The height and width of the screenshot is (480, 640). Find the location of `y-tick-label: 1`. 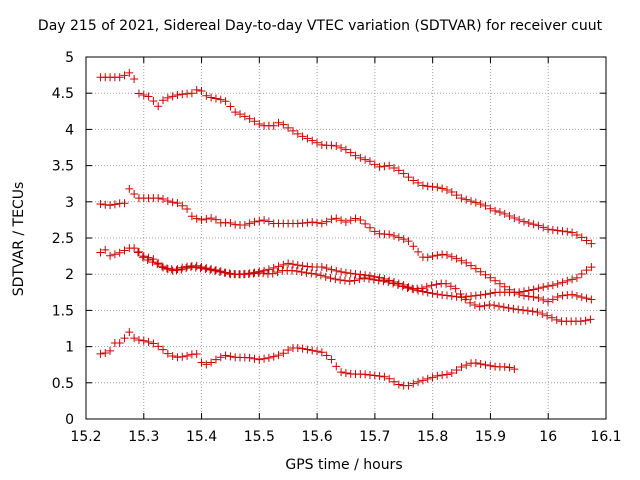

y-tick-label: 1 is located at coordinates (69, 348).